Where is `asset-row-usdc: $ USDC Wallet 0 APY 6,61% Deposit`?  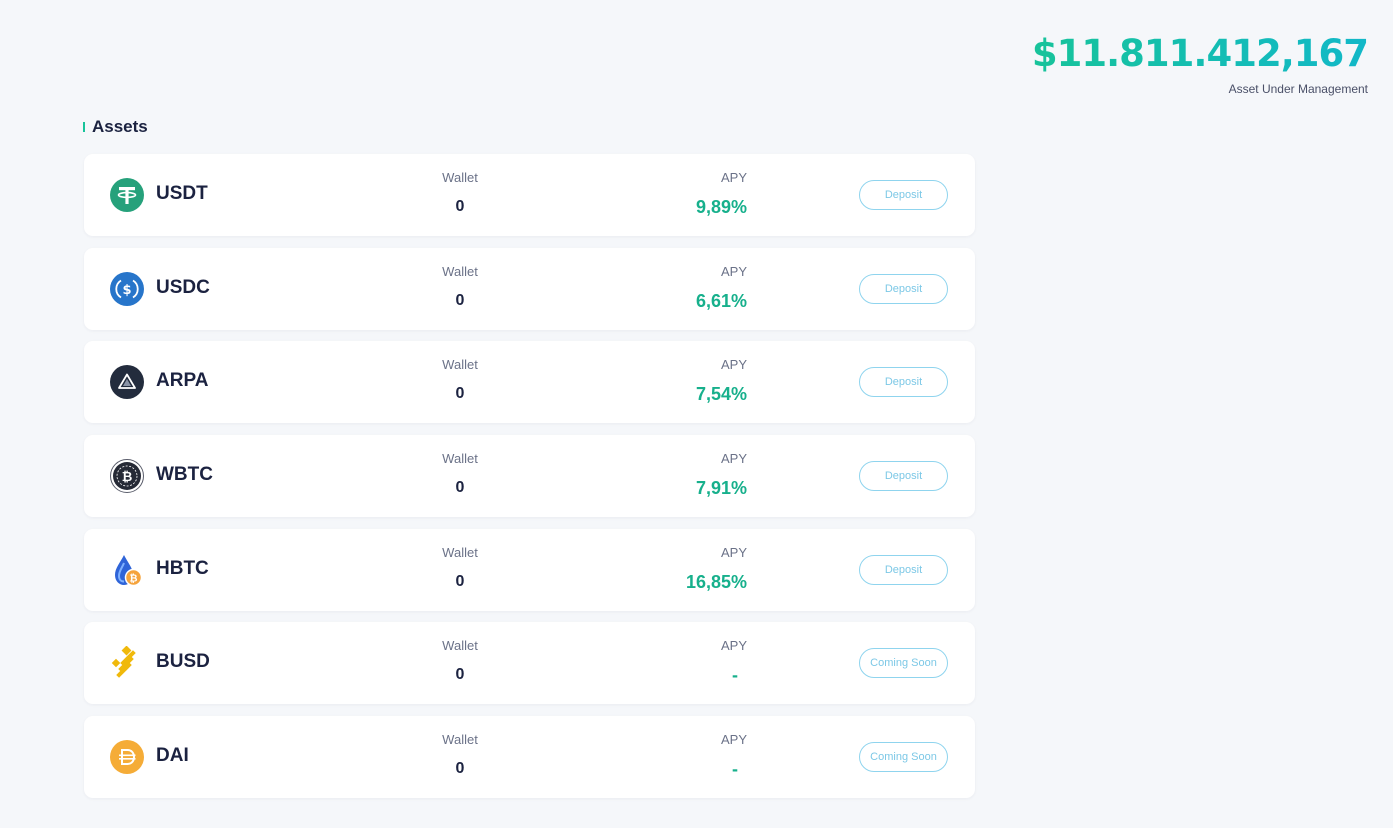 asset-row-usdc: $ USDC Wallet 0 APY 6,61% Deposit is located at coordinates (529, 288).